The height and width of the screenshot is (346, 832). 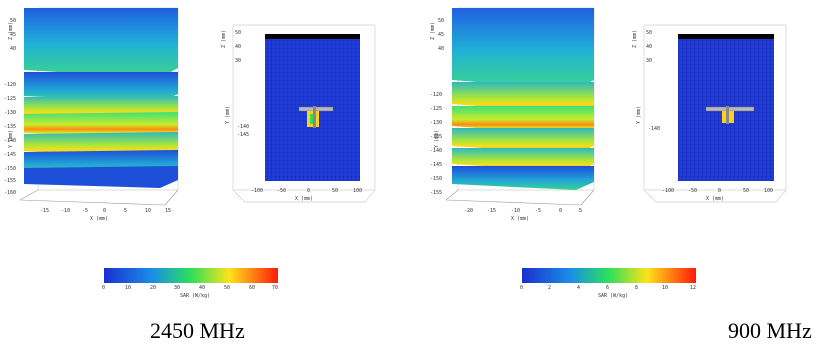 I want to click on colorbar-tick: 8, so click(x=637, y=288).